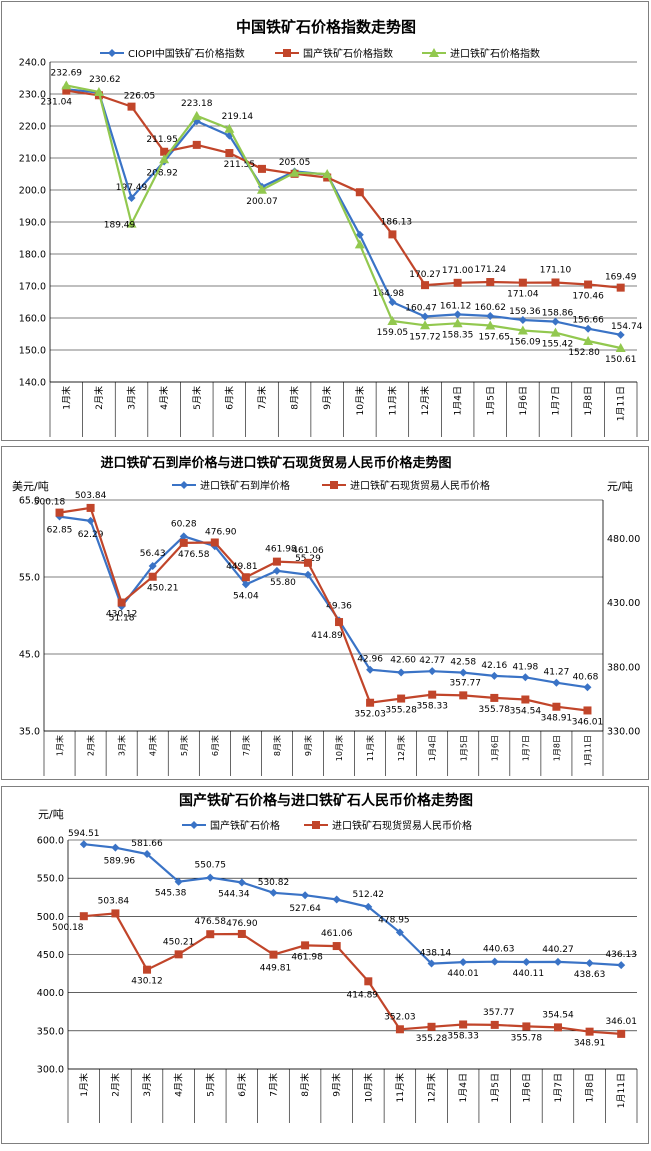 This screenshot has width=651, height=1151. Describe the element at coordinates (242, 567) in the screenshot. I see `chart2-data-label: 449.81` at that location.